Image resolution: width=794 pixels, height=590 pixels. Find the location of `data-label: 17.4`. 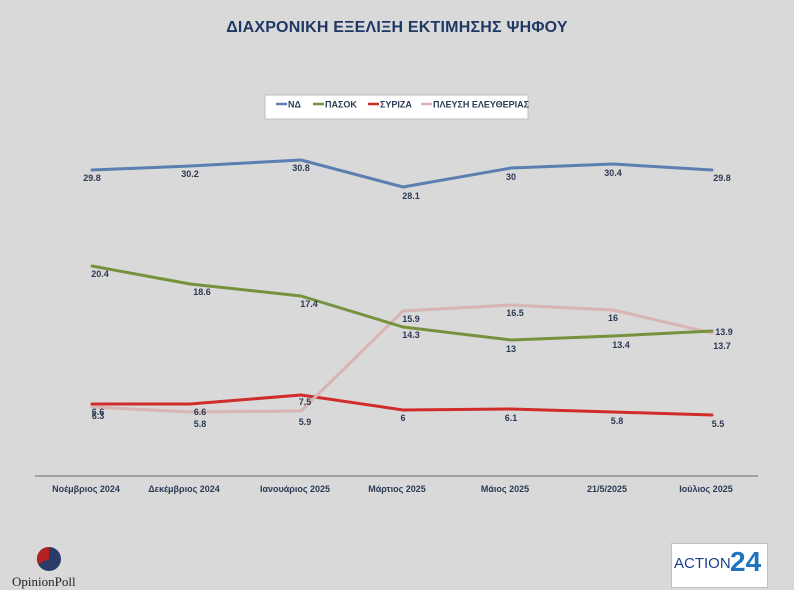

data-label: 17.4 is located at coordinates (309, 304).